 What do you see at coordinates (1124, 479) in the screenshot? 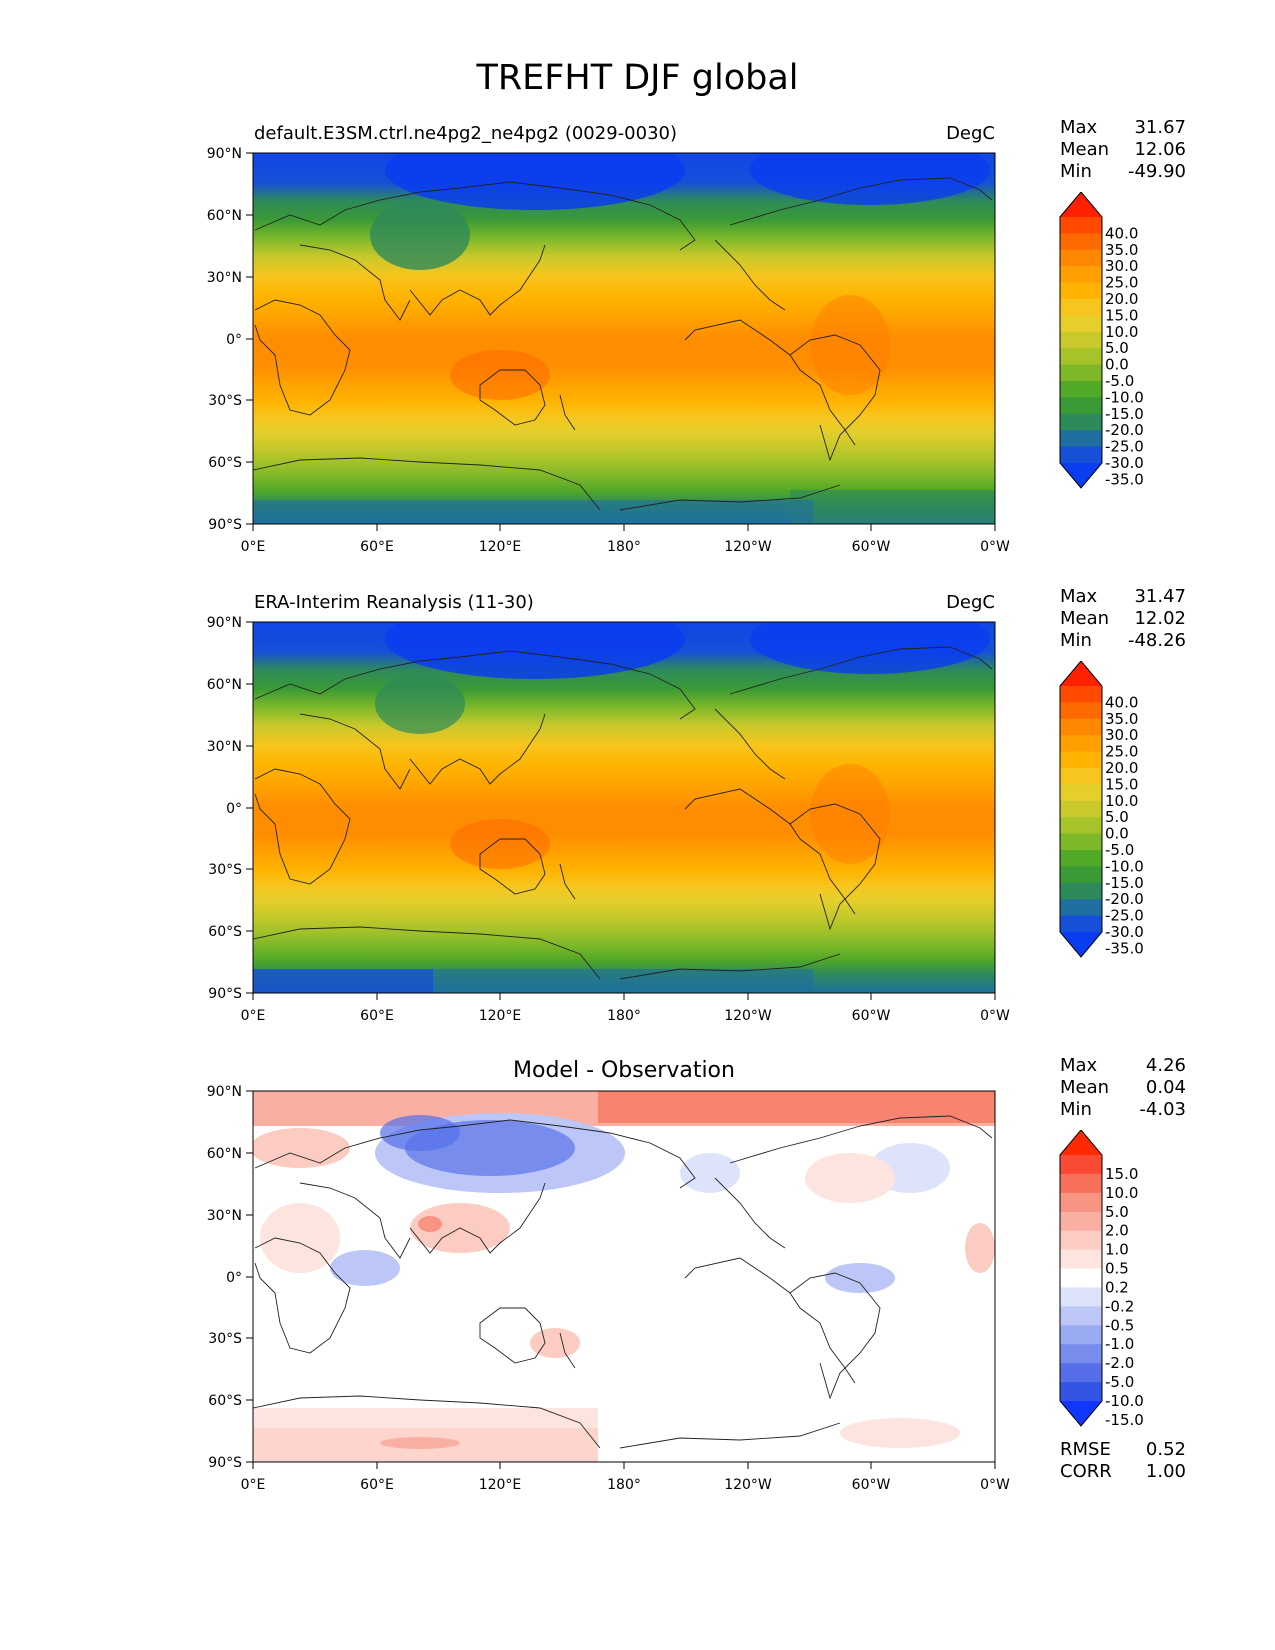
I see `colorbar-tick-label: -35.0` at bounding box center [1124, 479].